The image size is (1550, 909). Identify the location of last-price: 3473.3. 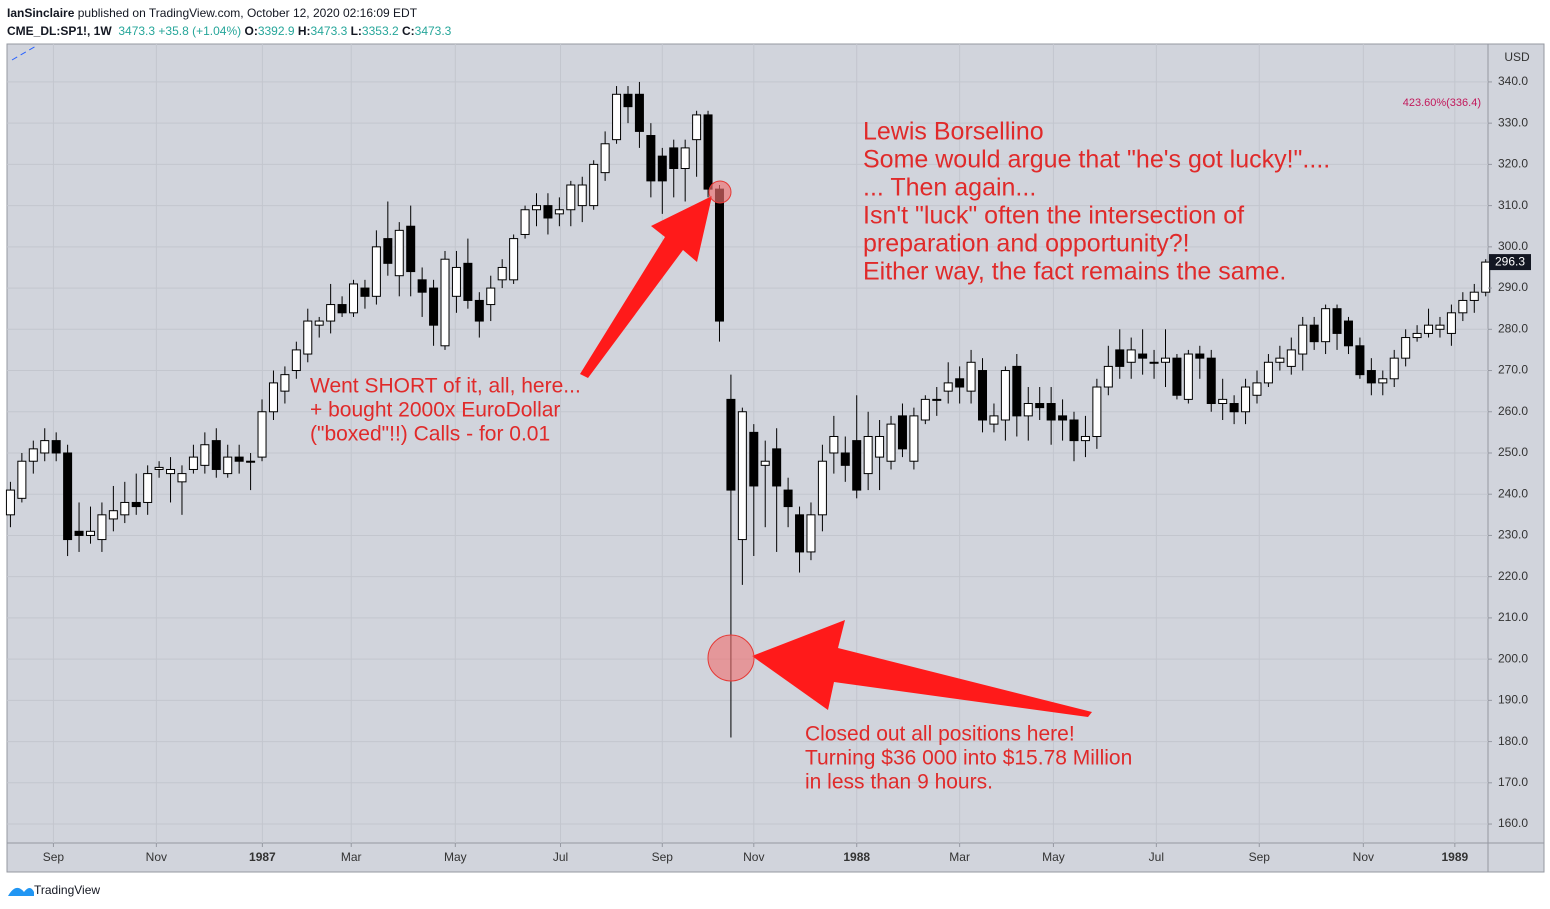
(137, 31).